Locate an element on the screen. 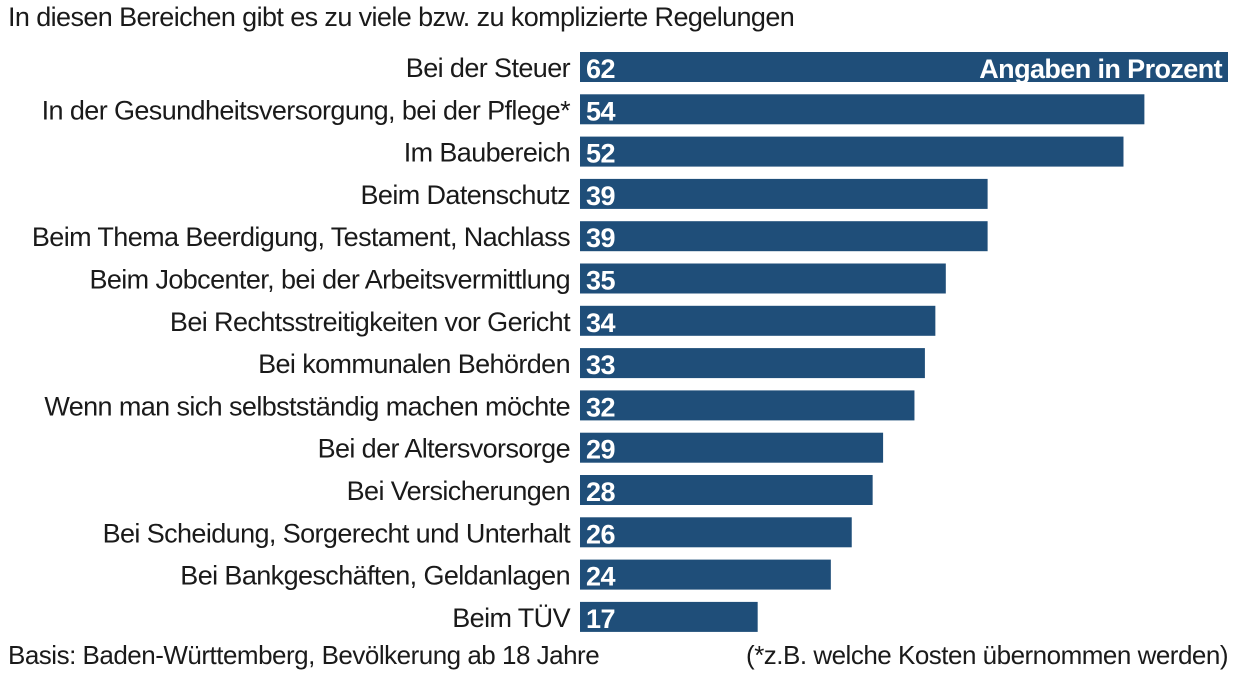 This screenshot has width=1240, height=676. value-label: 32 is located at coordinates (600, 407).